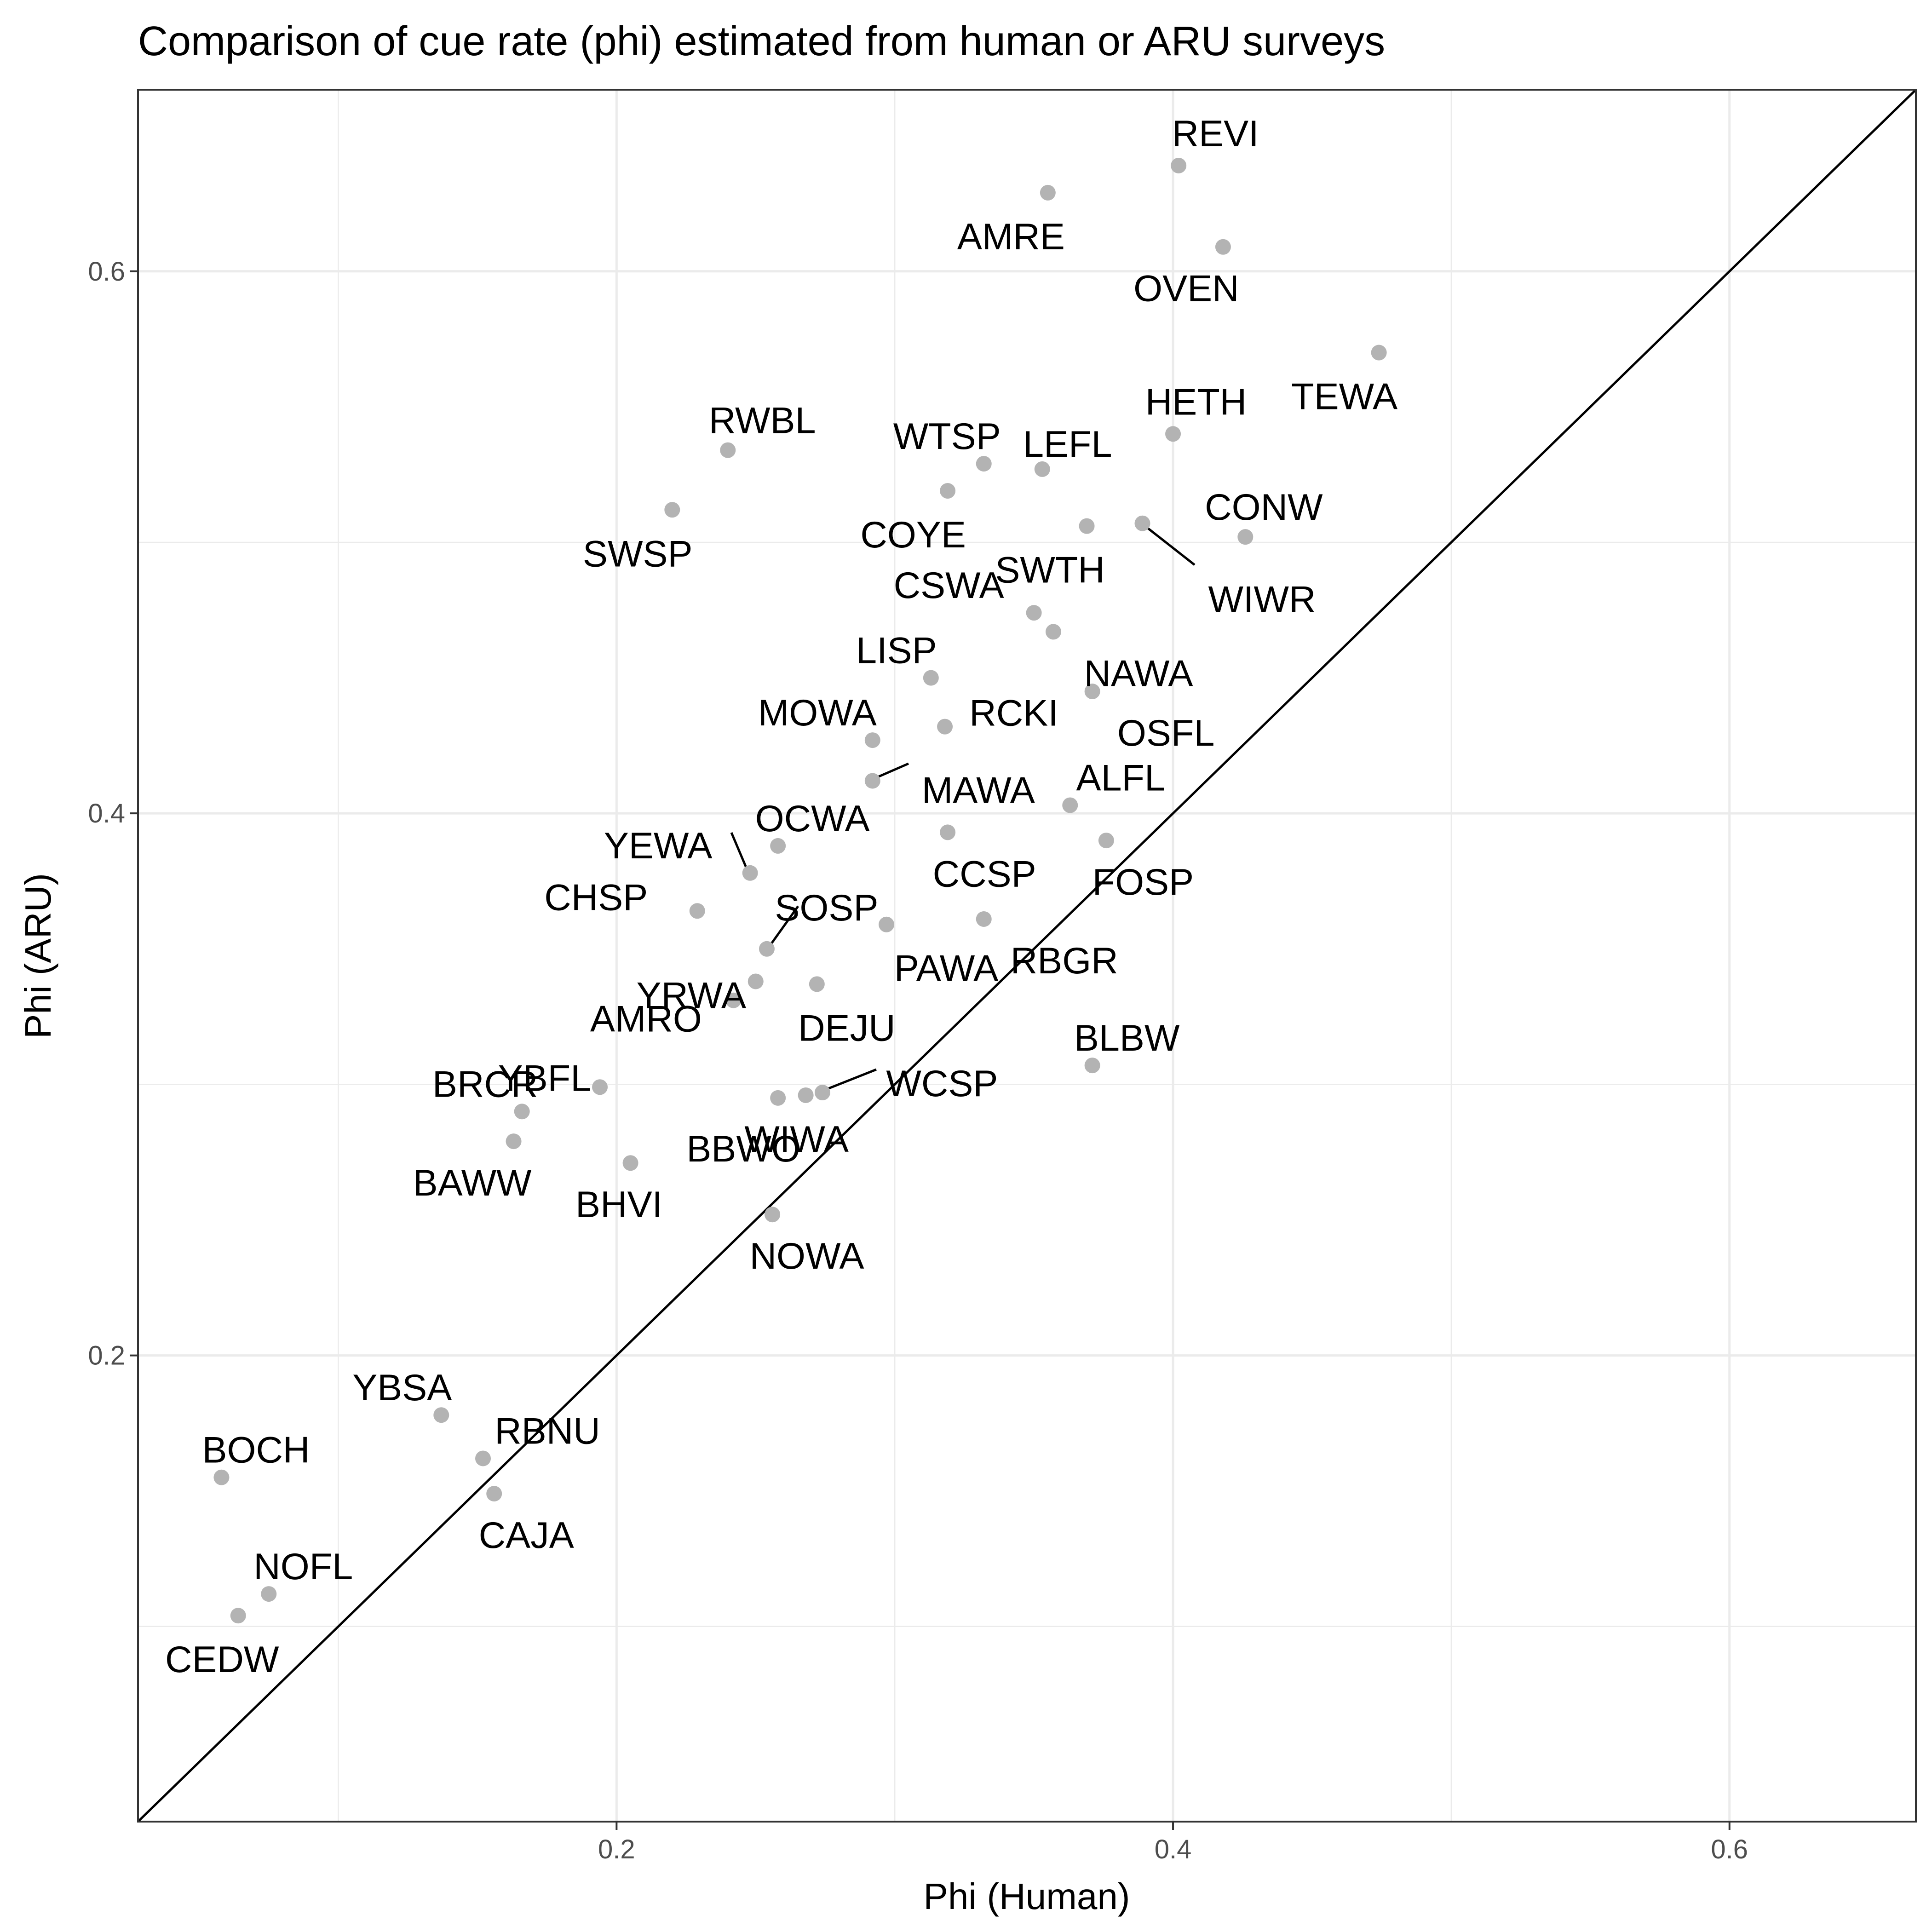 This screenshot has width=1932, height=1932. I want to click on data-point-blbw, so click(1092, 1066).